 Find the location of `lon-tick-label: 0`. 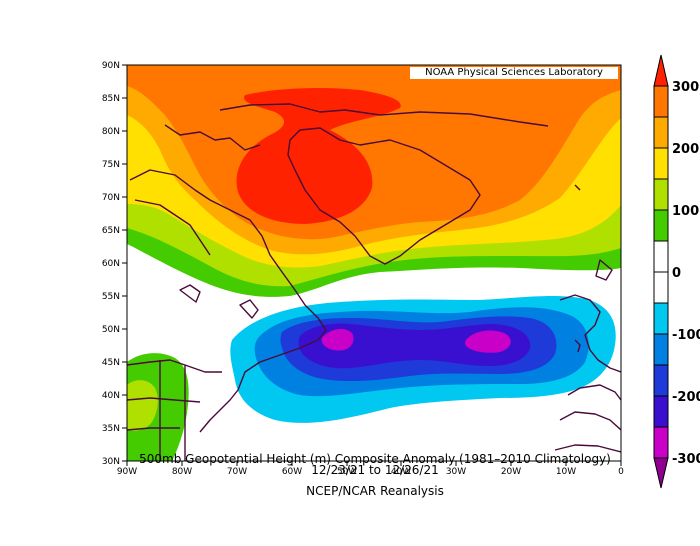

lon-tick-label: 0 is located at coordinates (621, 472).